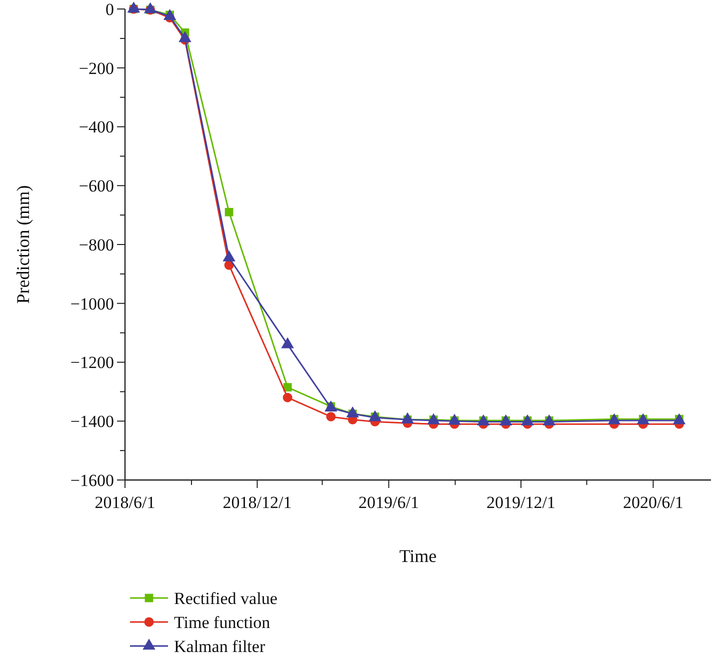 This screenshot has width=719, height=671. Describe the element at coordinates (226, 598) in the screenshot. I see `legend-label: Rectified value` at that location.